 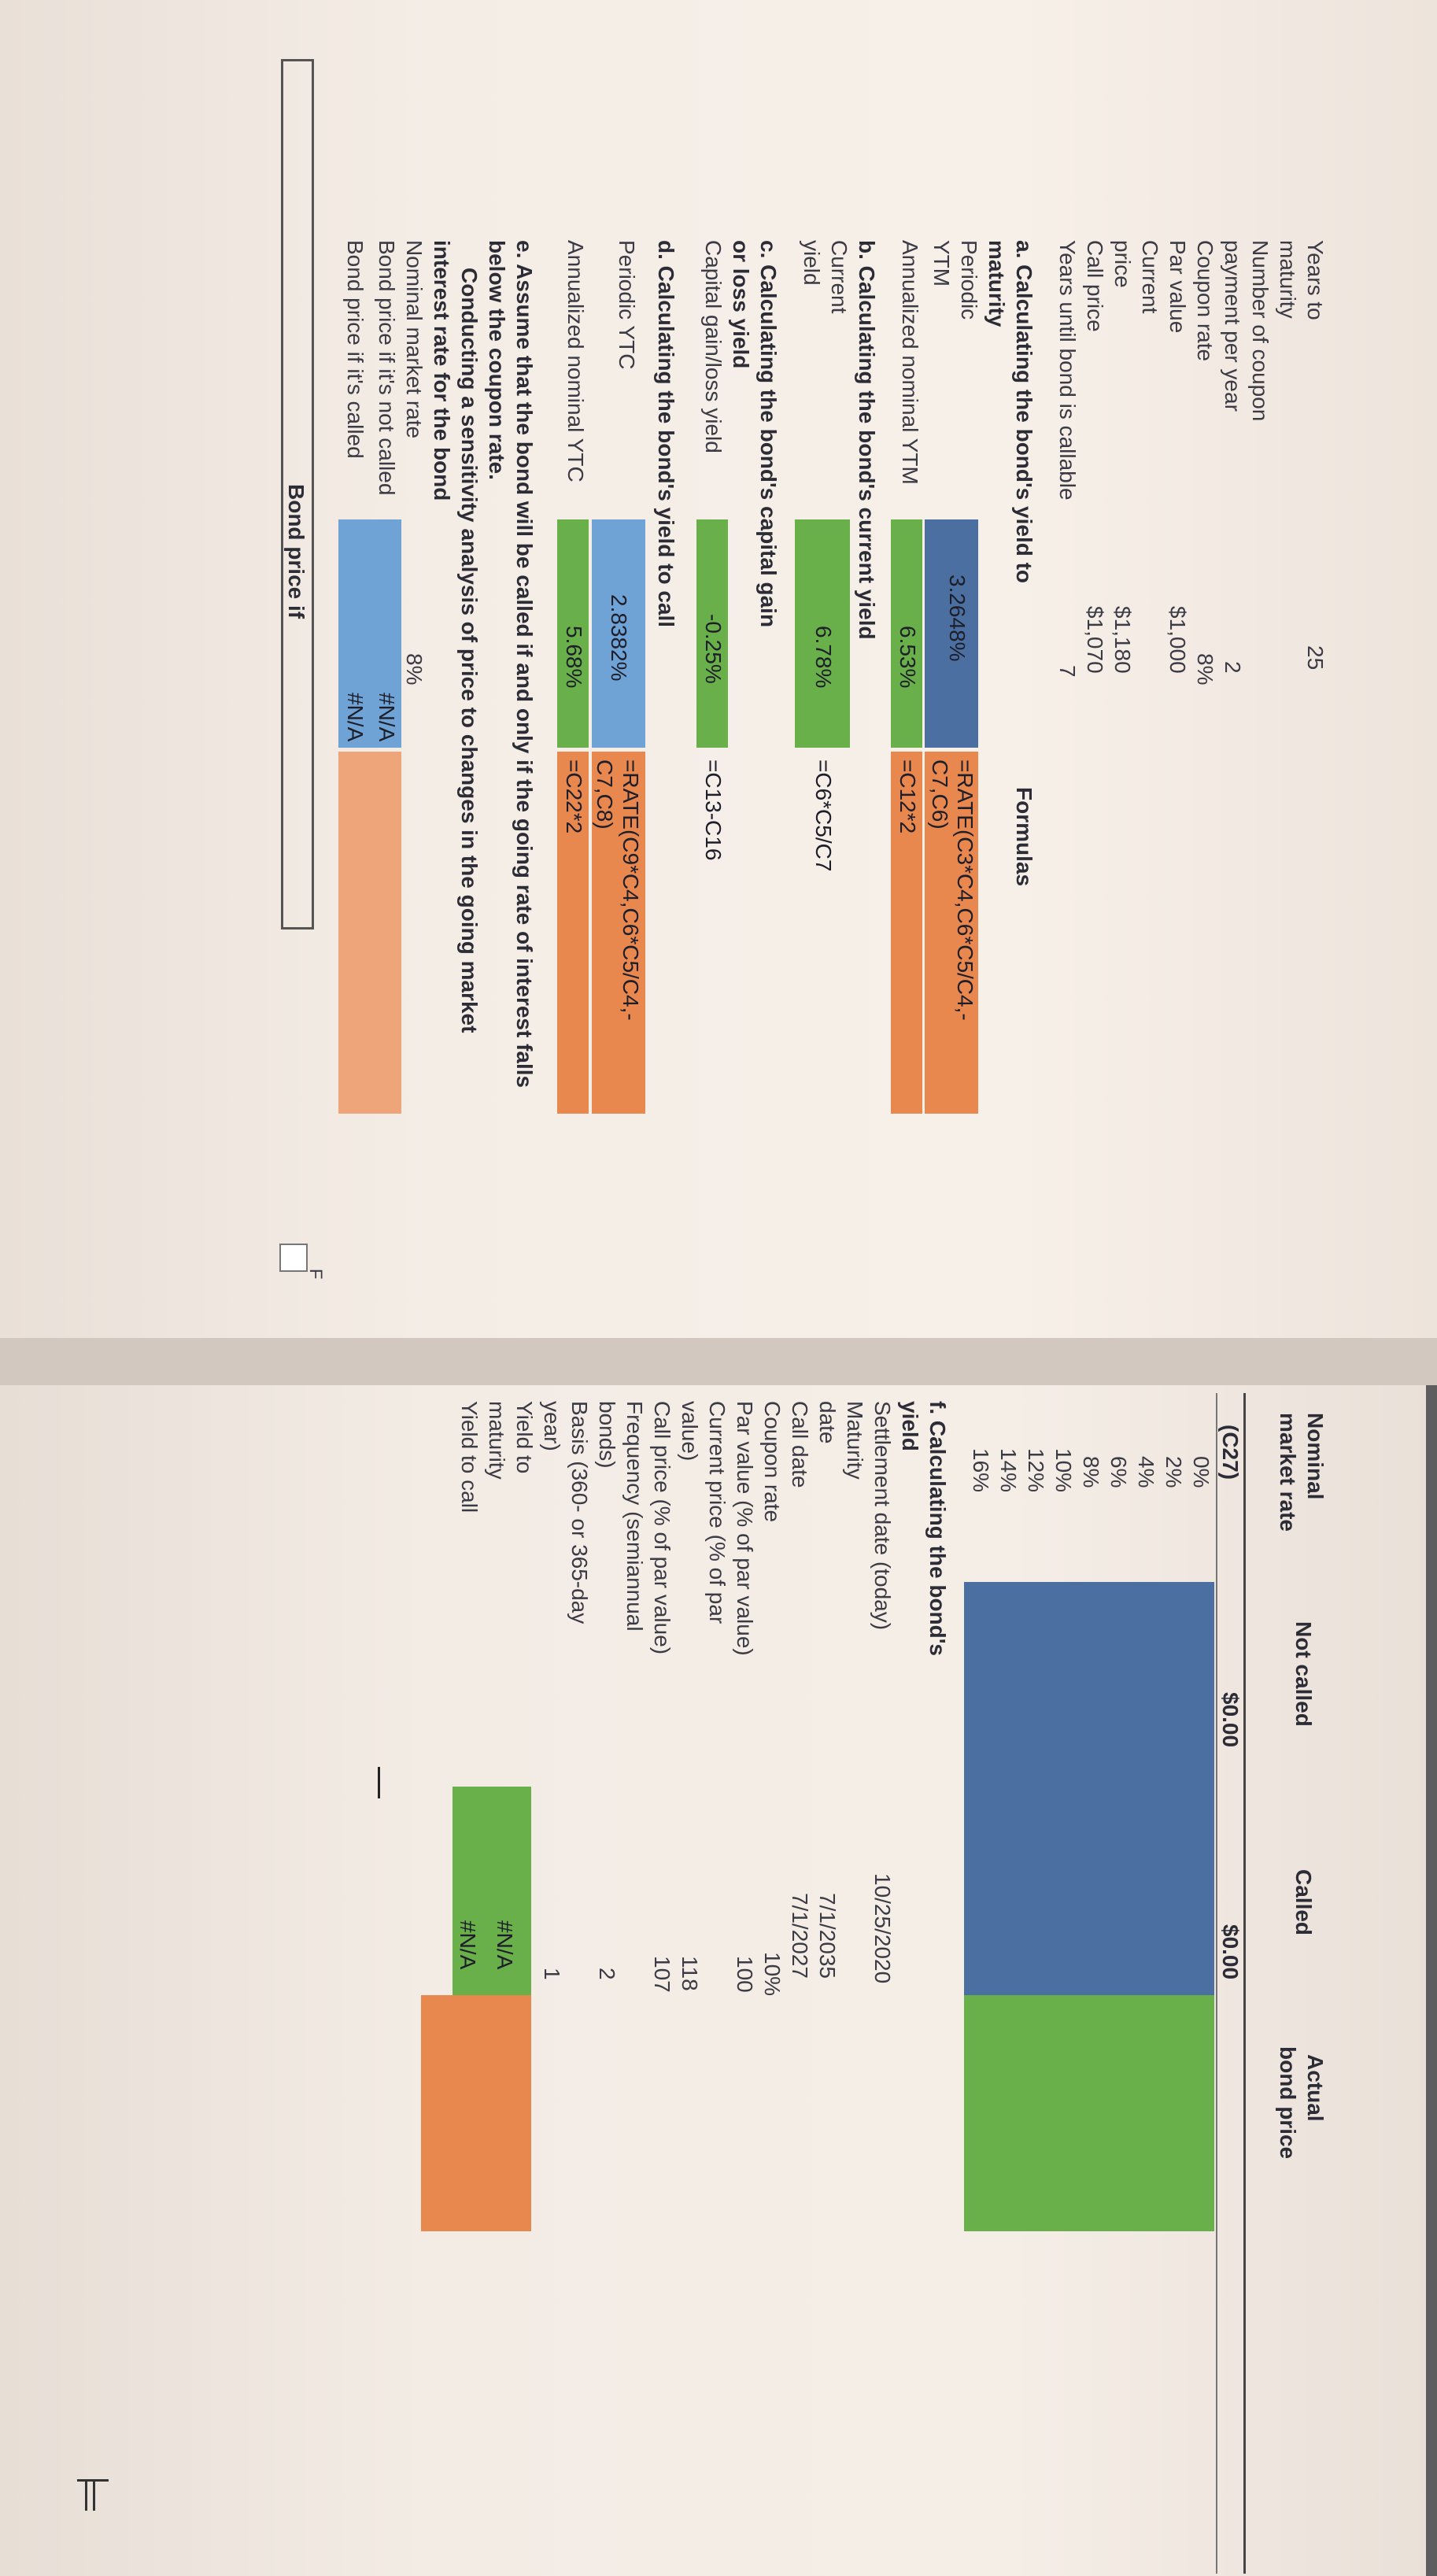 What do you see at coordinates (882, 1929) in the screenshot?
I see `settlement-value: 10/25/2020` at bounding box center [882, 1929].